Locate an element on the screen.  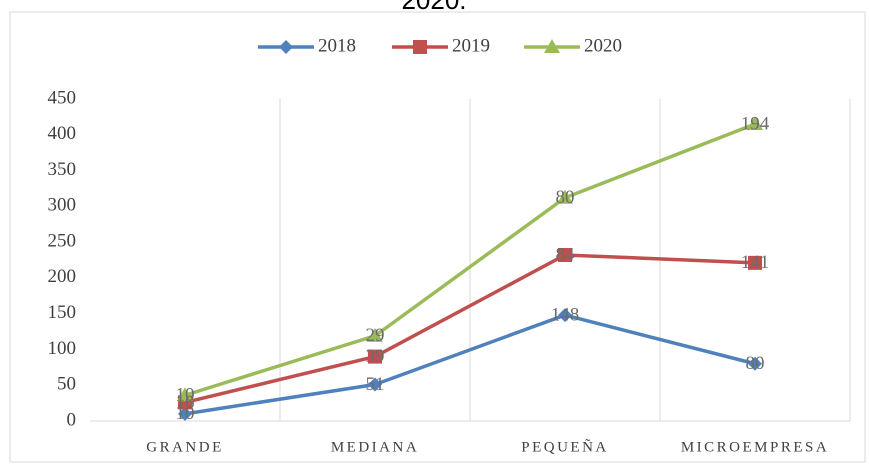
data-label: 194 is located at coordinates (755, 123).